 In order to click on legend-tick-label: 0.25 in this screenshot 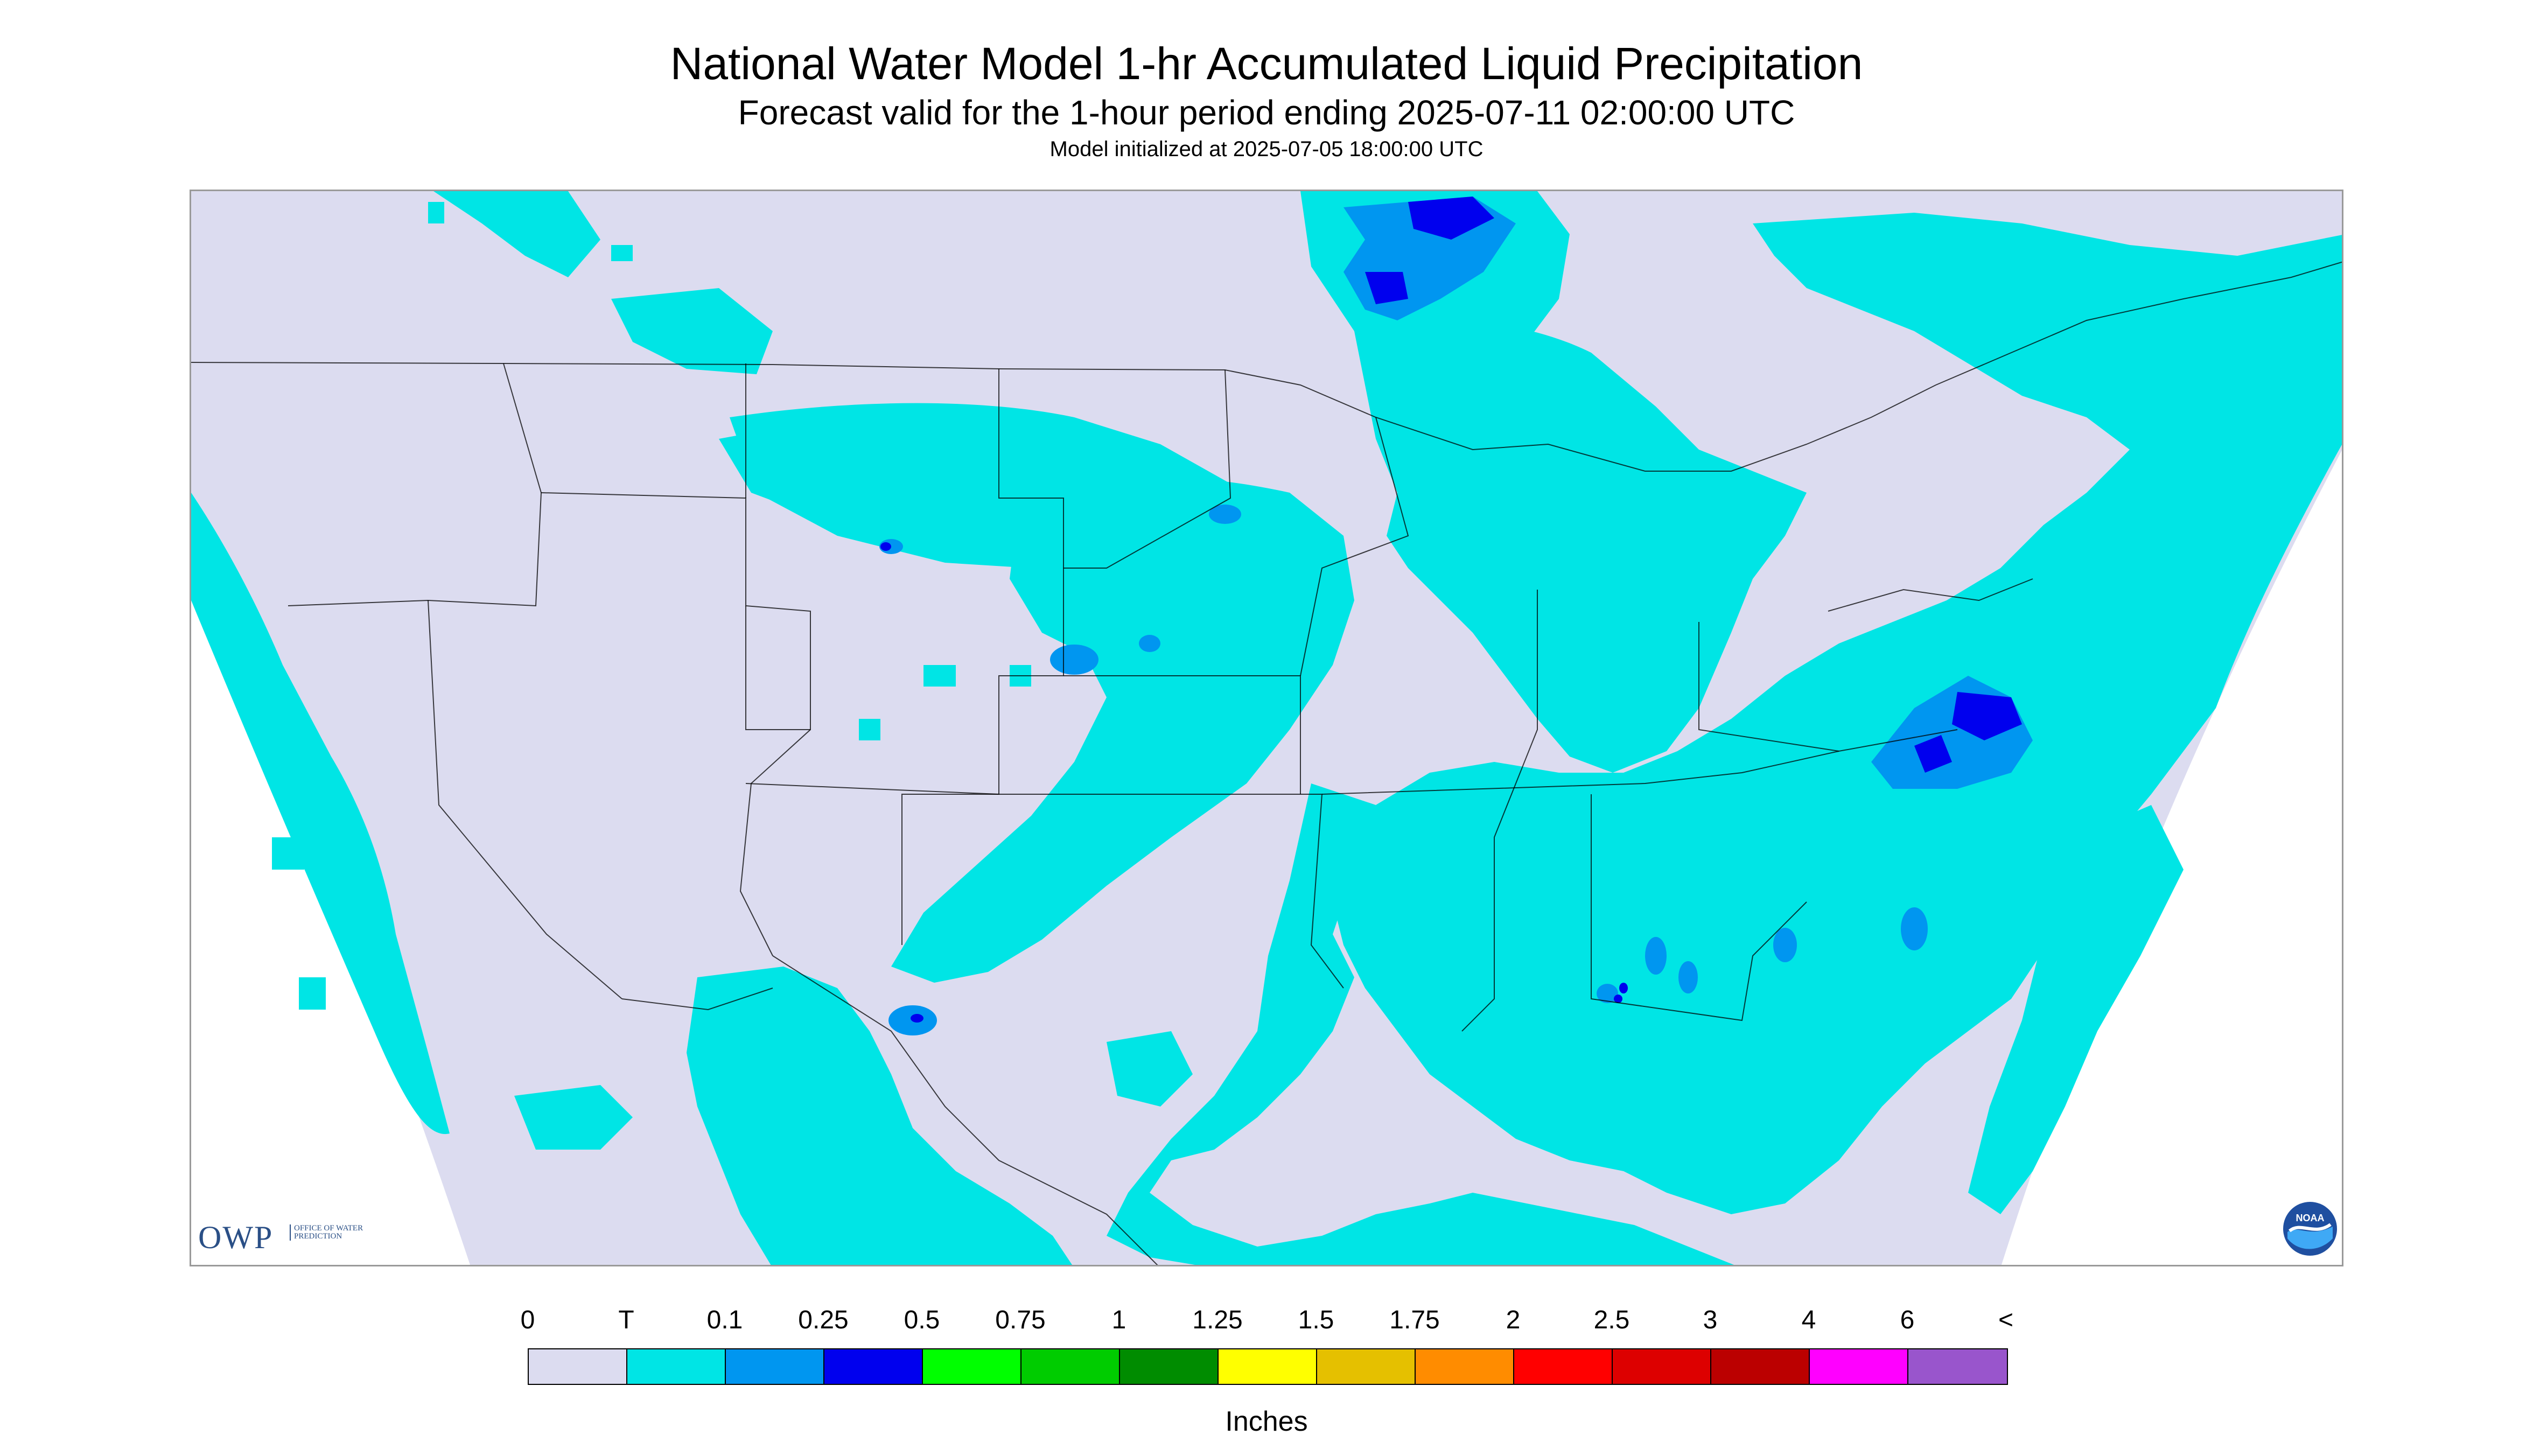, I will do `click(824, 1320)`.